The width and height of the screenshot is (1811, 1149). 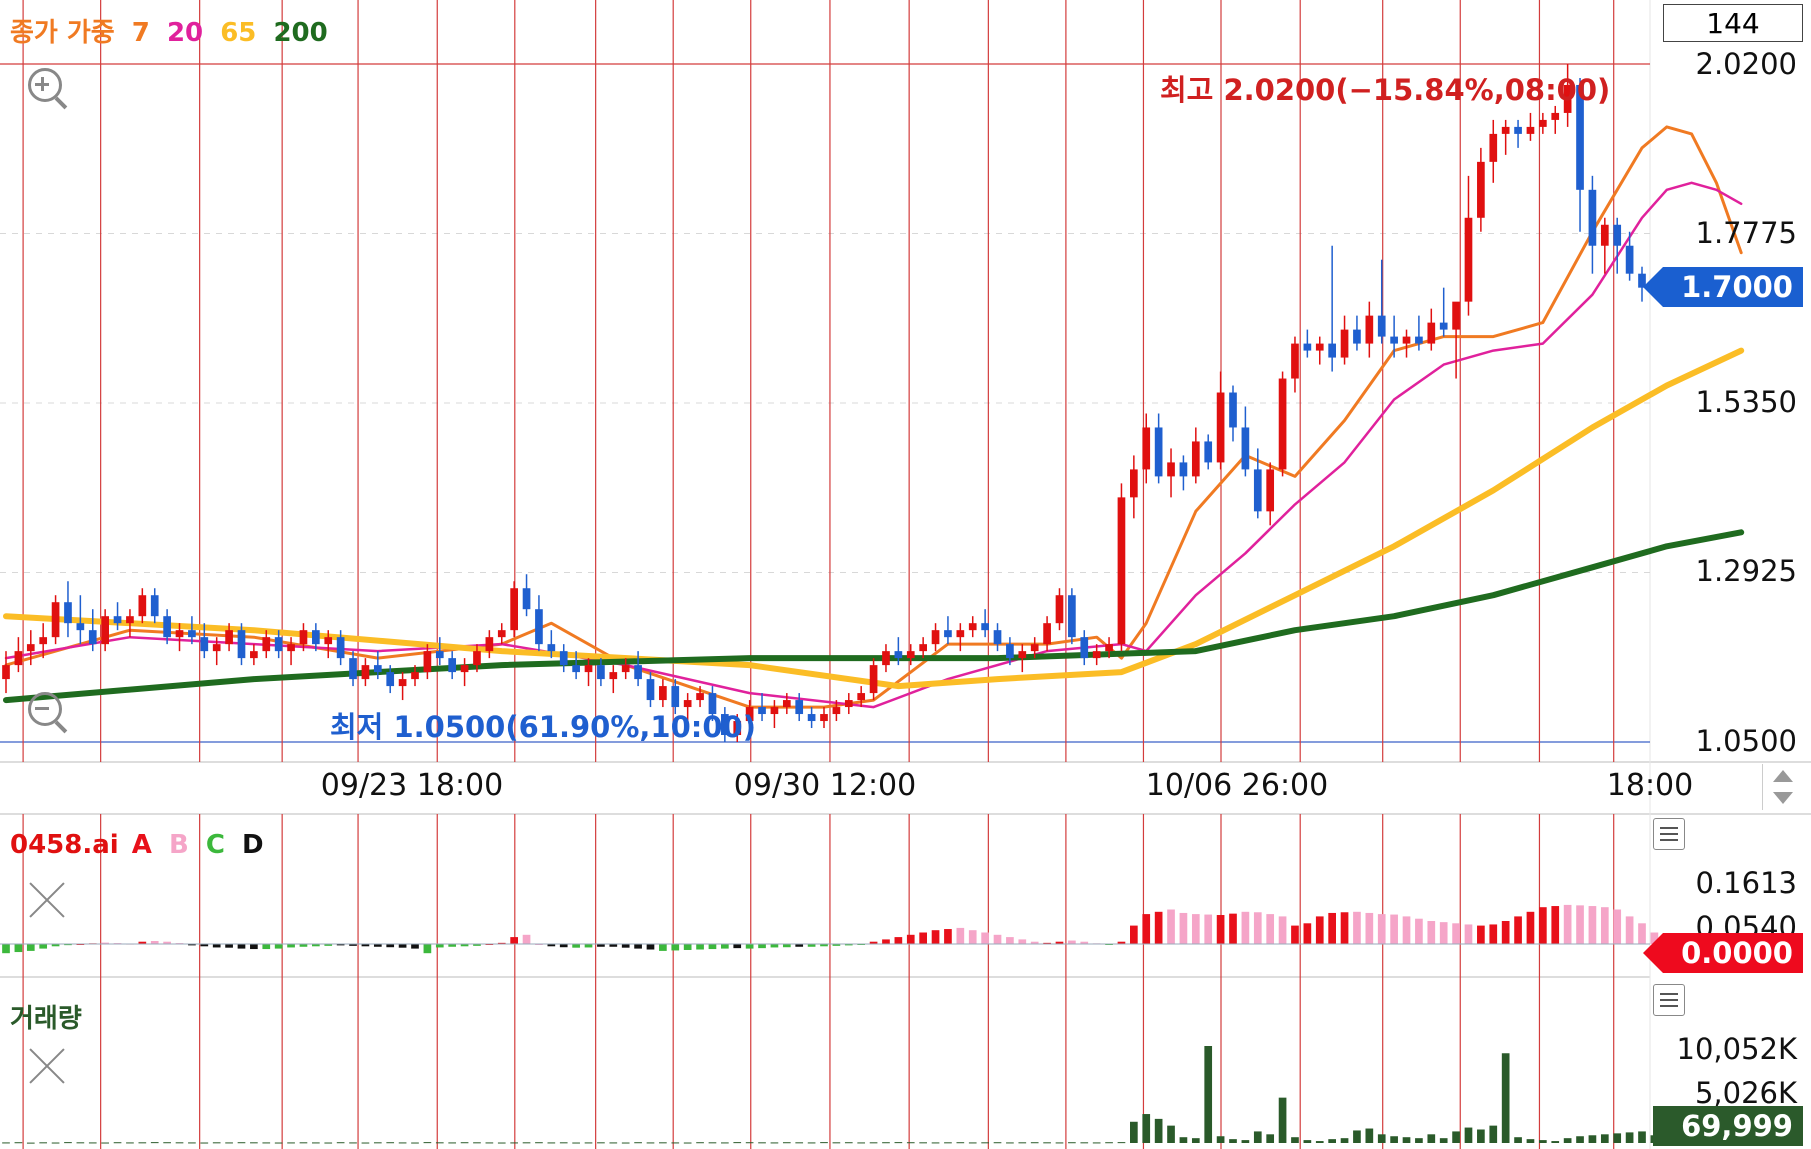 I want to click on period-box: 144, so click(x=1733, y=23).